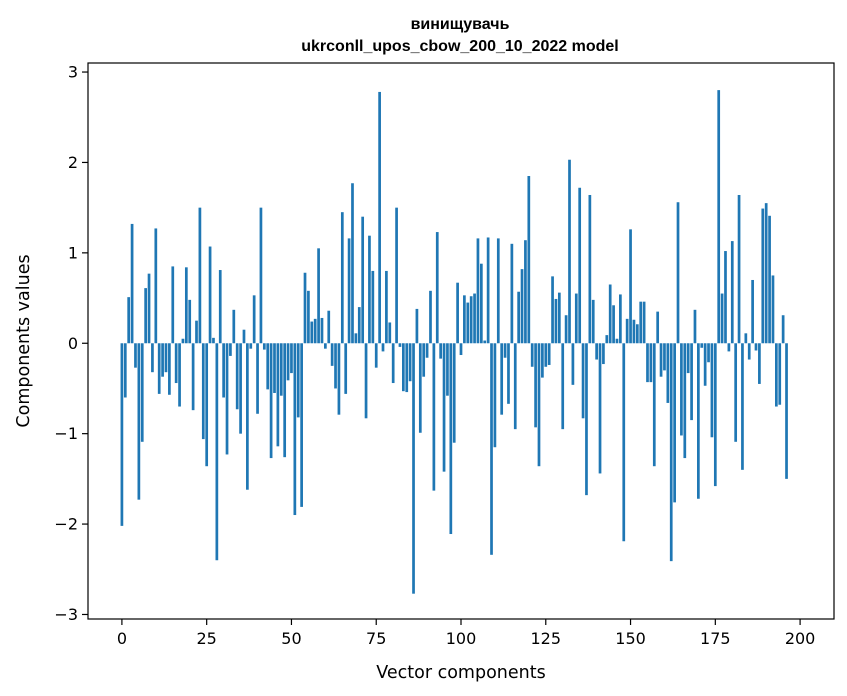 The height and width of the screenshot is (696, 847). Describe the element at coordinates (461, 638) in the screenshot. I see `x-tick-label: 100` at that location.